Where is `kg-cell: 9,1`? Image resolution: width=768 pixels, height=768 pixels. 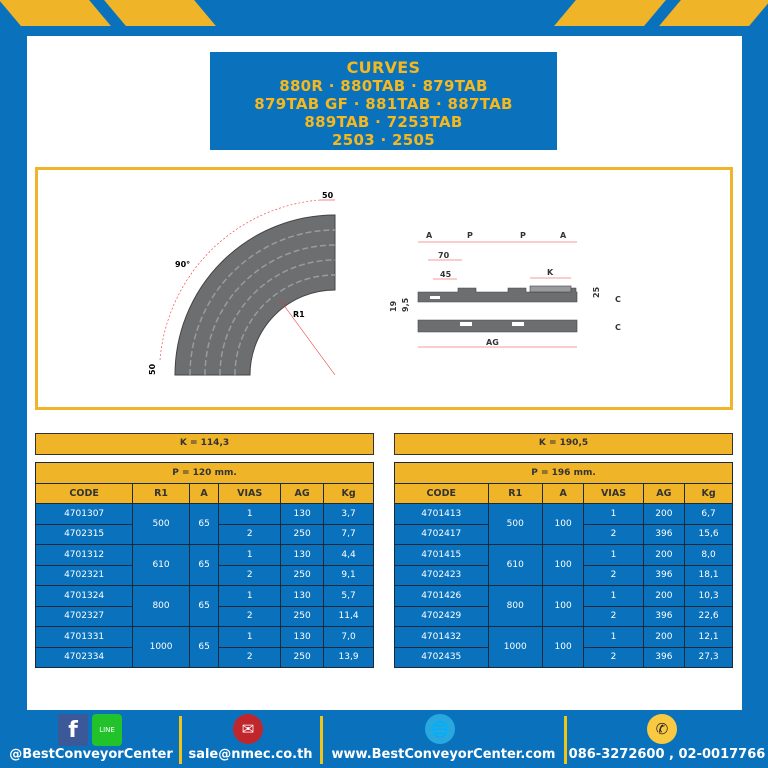
kg-cell: 9,1 is located at coordinates (348, 575).